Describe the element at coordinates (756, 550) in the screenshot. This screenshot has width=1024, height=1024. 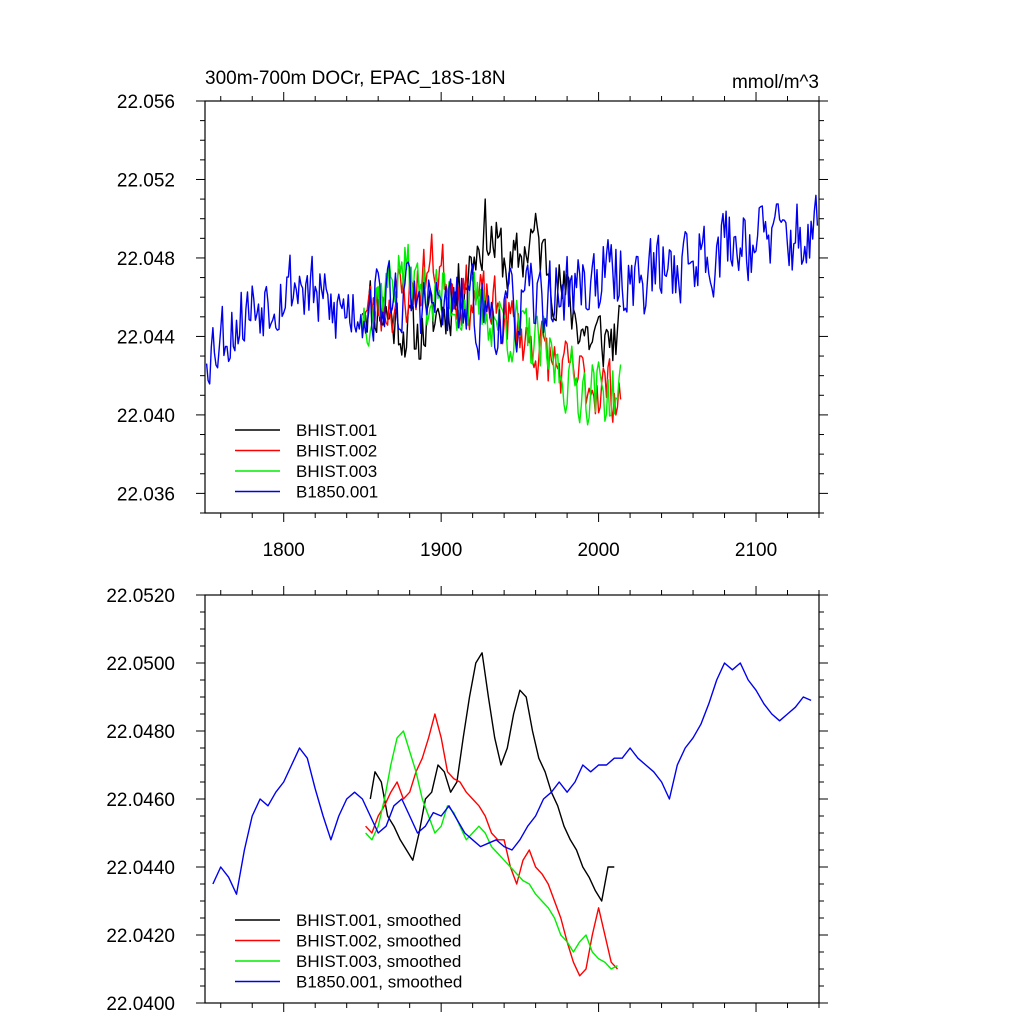
I see `top-x-tick-label: 2100` at that location.